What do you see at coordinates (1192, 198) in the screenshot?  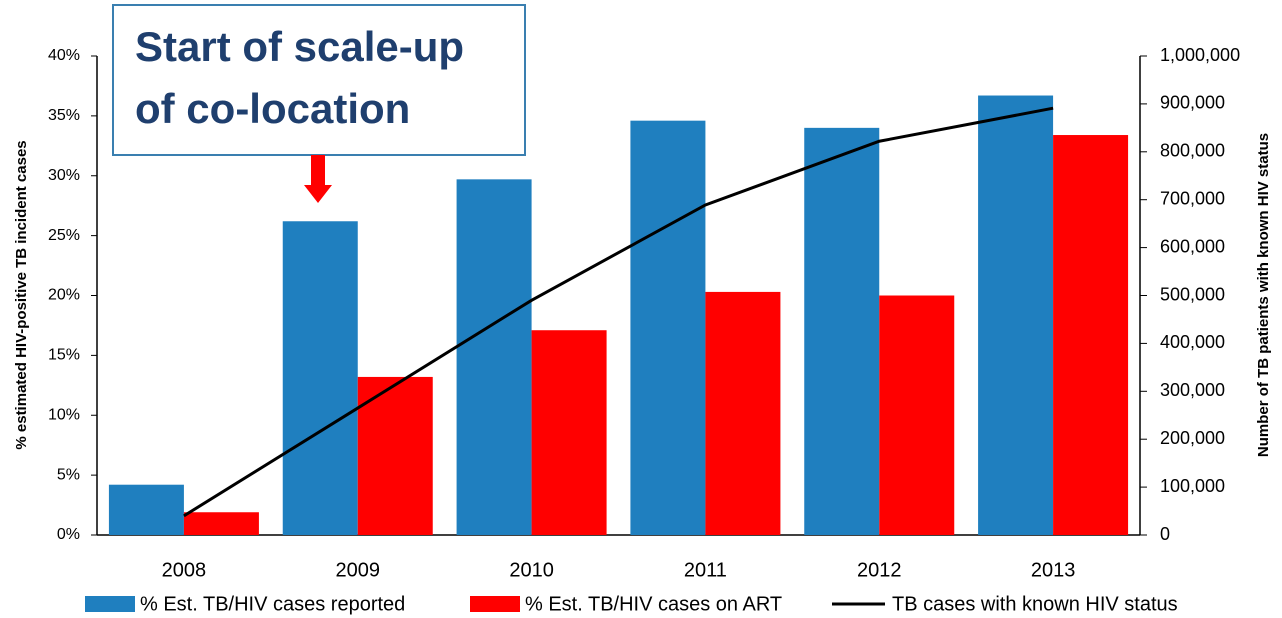 I see `y2-tick-label: 700,000` at bounding box center [1192, 198].